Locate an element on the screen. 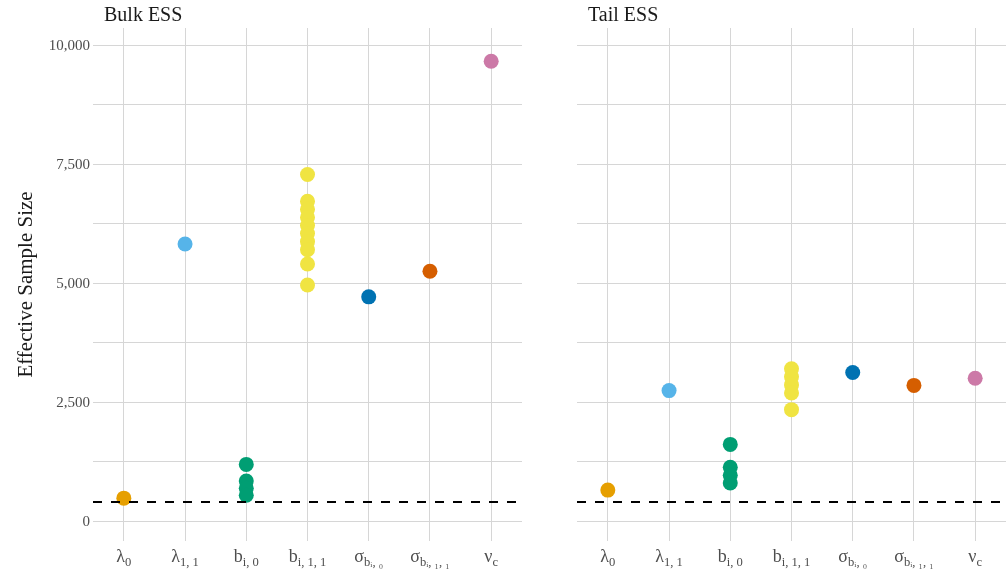 This screenshot has height=571, width=1008. y-tick-label: 7,500 is located at coordinates (73, 164).